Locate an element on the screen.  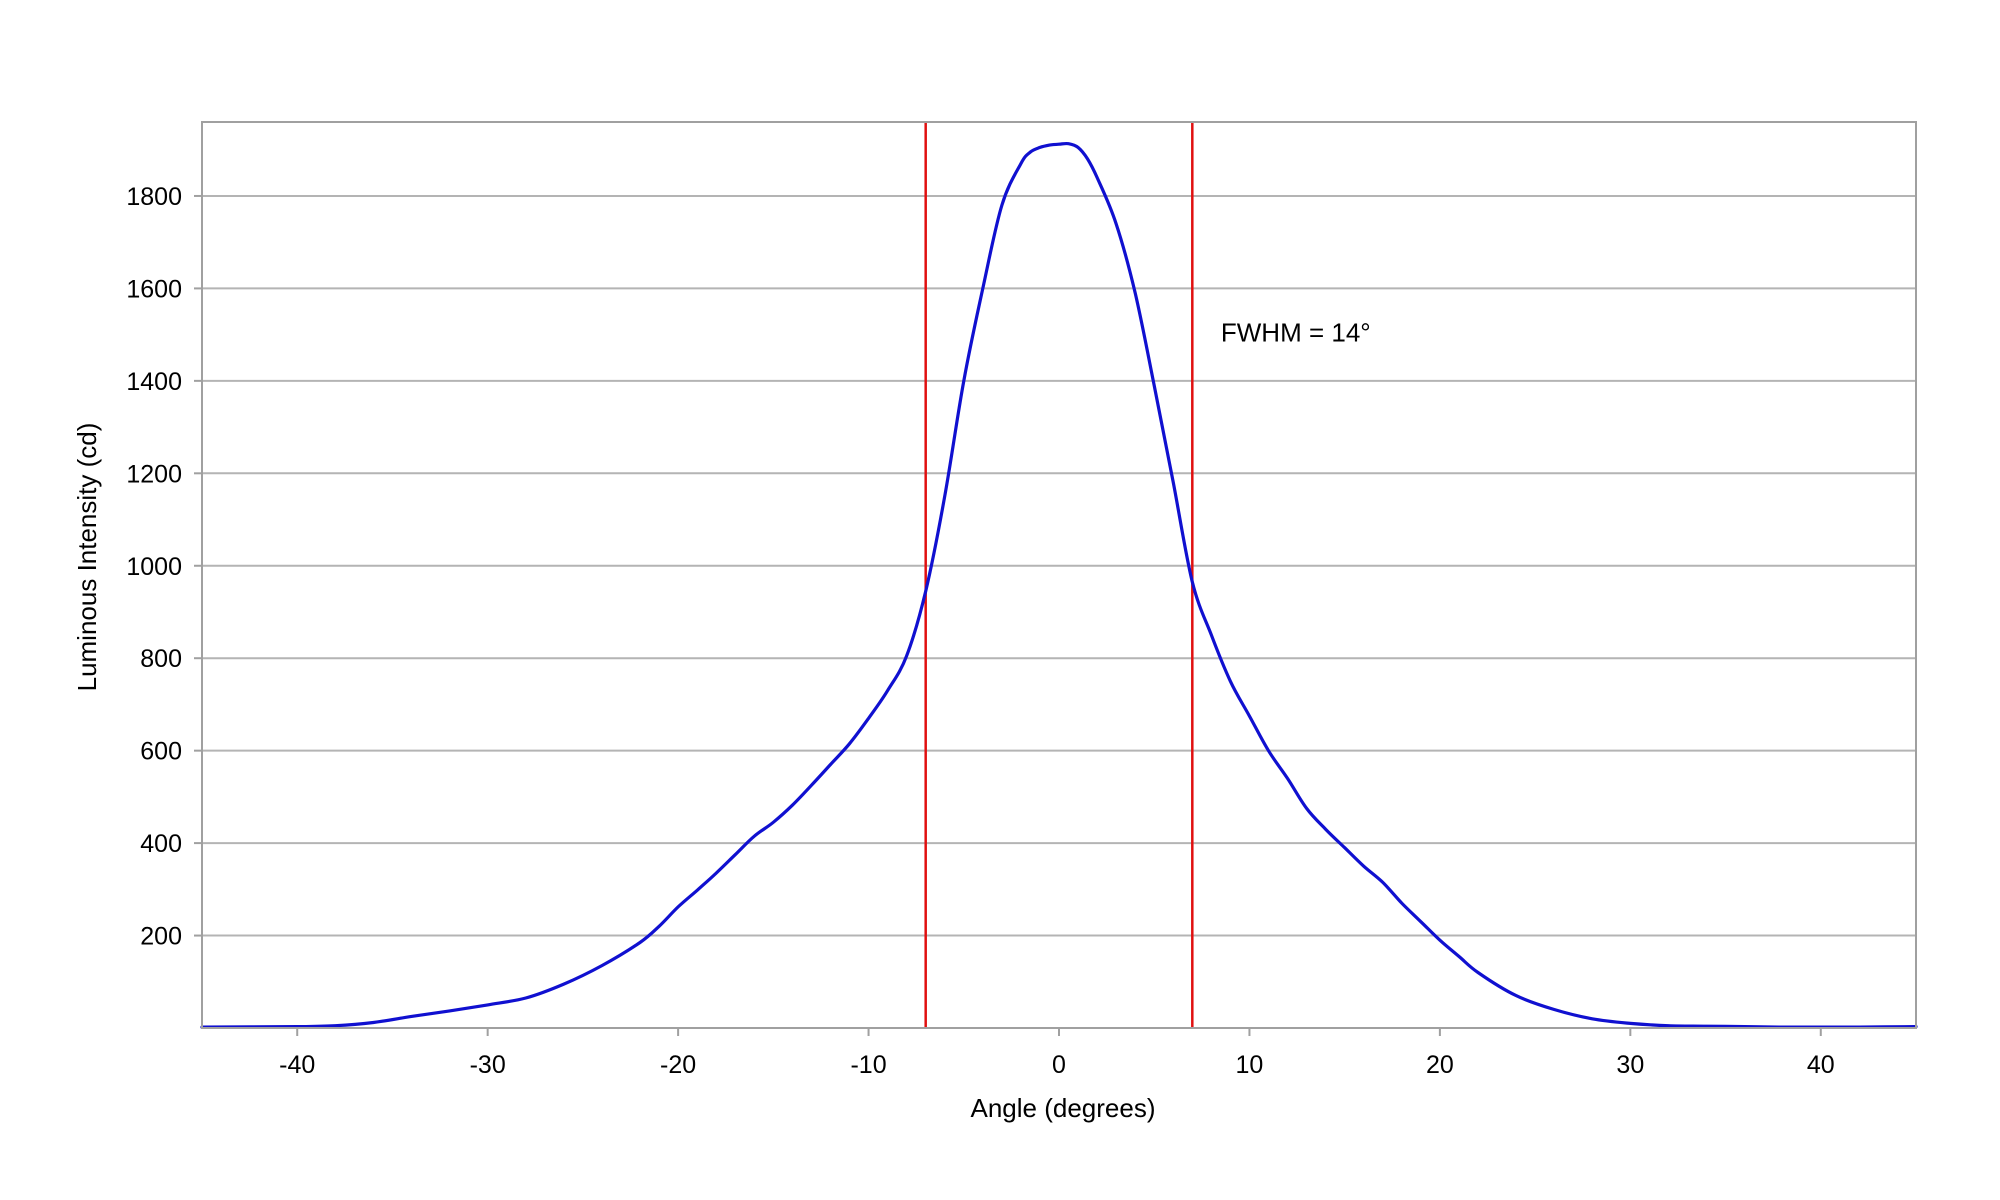
x-tick-label: -40 is located at coordinates (297, 1065).